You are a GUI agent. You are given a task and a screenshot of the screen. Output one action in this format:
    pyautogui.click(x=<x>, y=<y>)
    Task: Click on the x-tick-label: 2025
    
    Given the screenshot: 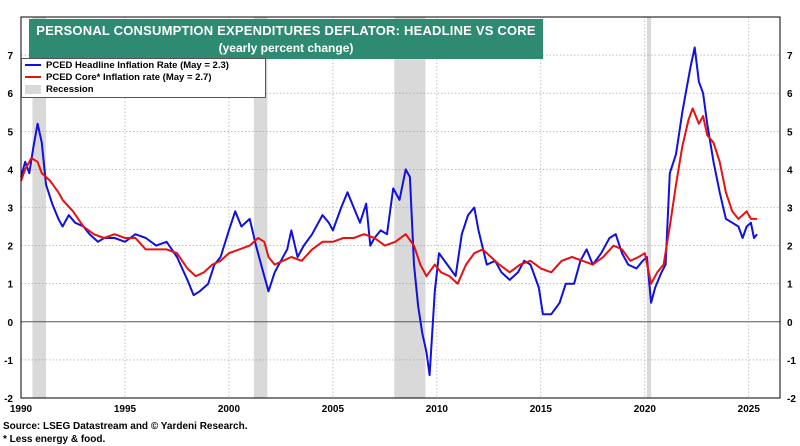 What is the action you would take?
    pyautogui.click(x=749, y=409)
    